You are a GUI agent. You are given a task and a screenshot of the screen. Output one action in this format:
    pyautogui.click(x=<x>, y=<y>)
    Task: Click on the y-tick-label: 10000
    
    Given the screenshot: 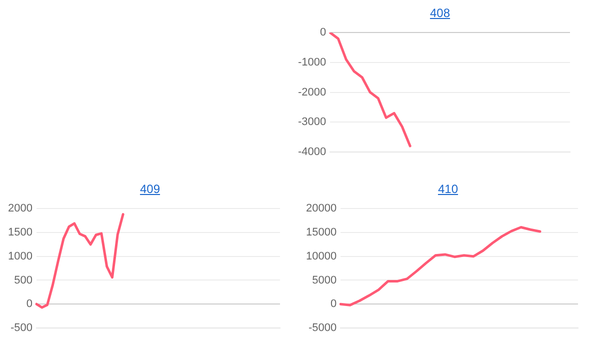 What is the action you would take?
    pyautogui.click(x=321, y=256)
    